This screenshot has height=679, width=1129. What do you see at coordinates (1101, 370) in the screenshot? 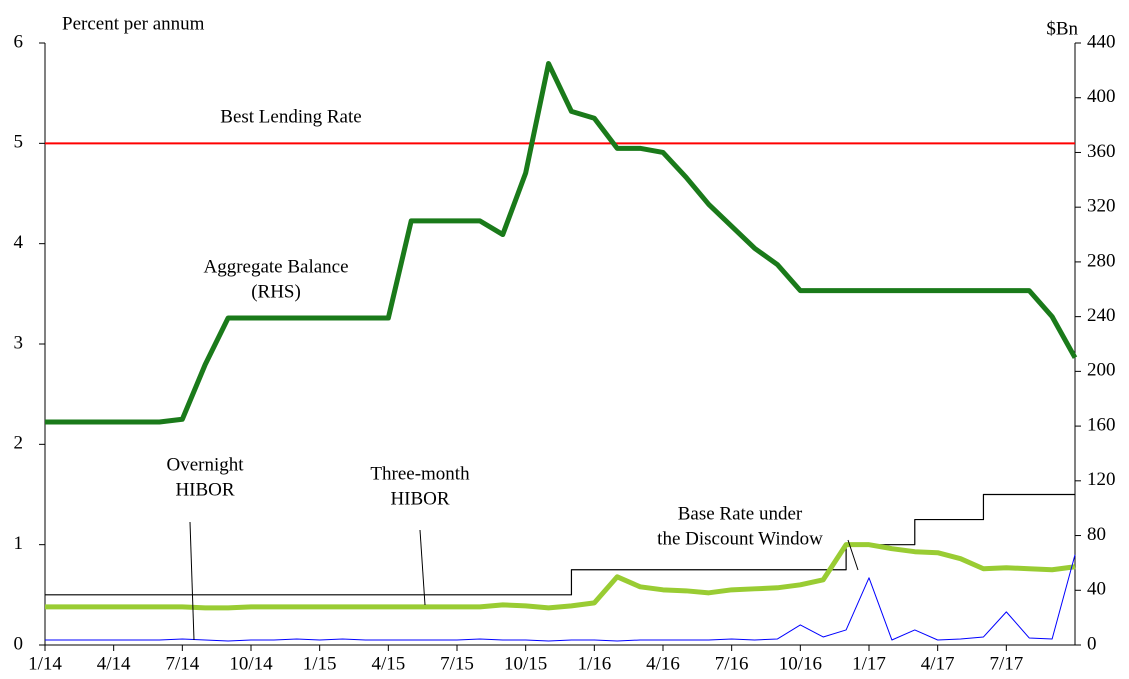
I see `y2-tick-label: 200` at bounding box center [1101, 370].